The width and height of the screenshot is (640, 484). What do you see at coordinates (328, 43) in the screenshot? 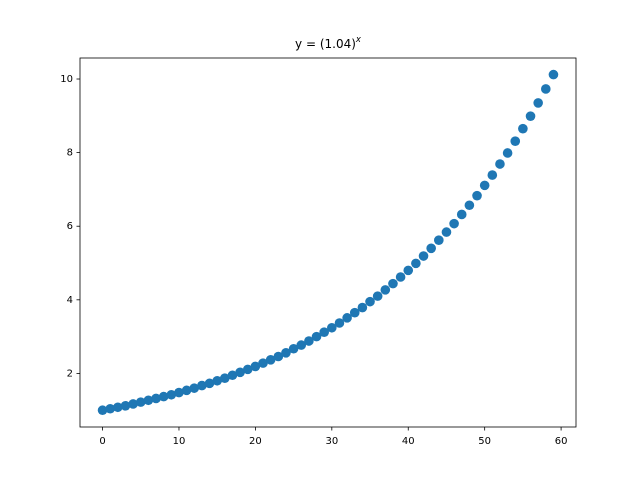
I see `chart-title: y = (1.04)x` at bounding box center [328, 43].